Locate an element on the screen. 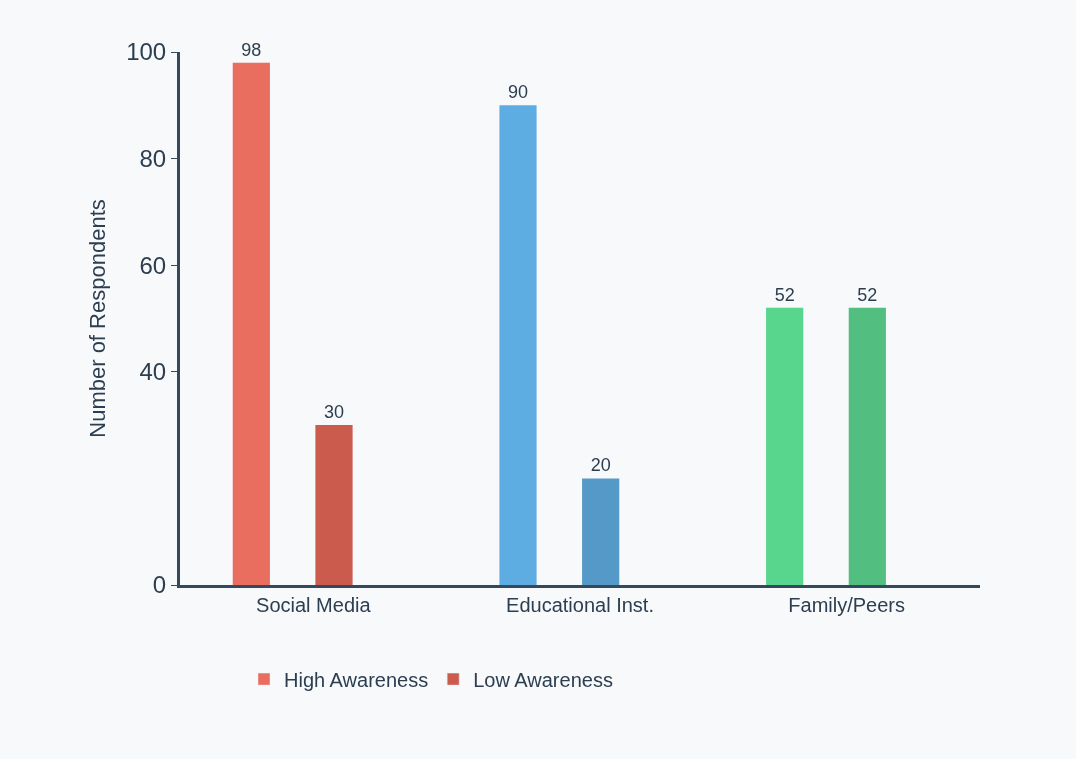 This screenshot has width=1076, height=759. data-label: 98 is located at coordinates (251, 49).